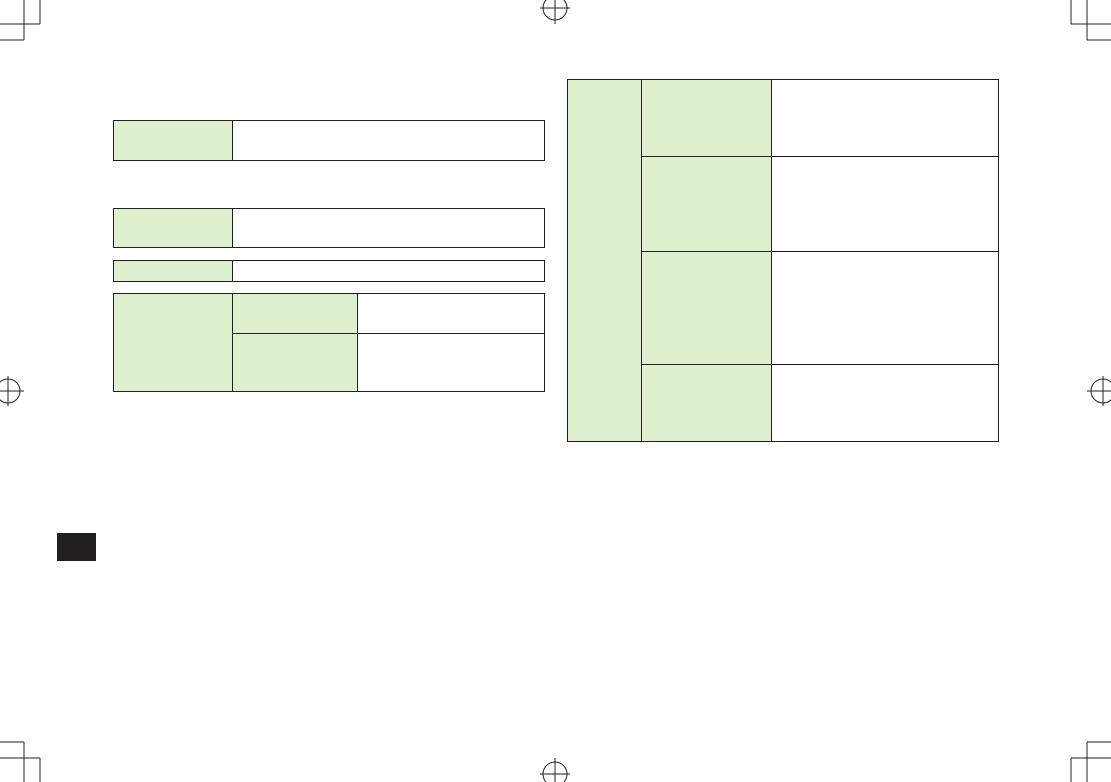  I want to click on table-2-value-cell, so click(388, 228).